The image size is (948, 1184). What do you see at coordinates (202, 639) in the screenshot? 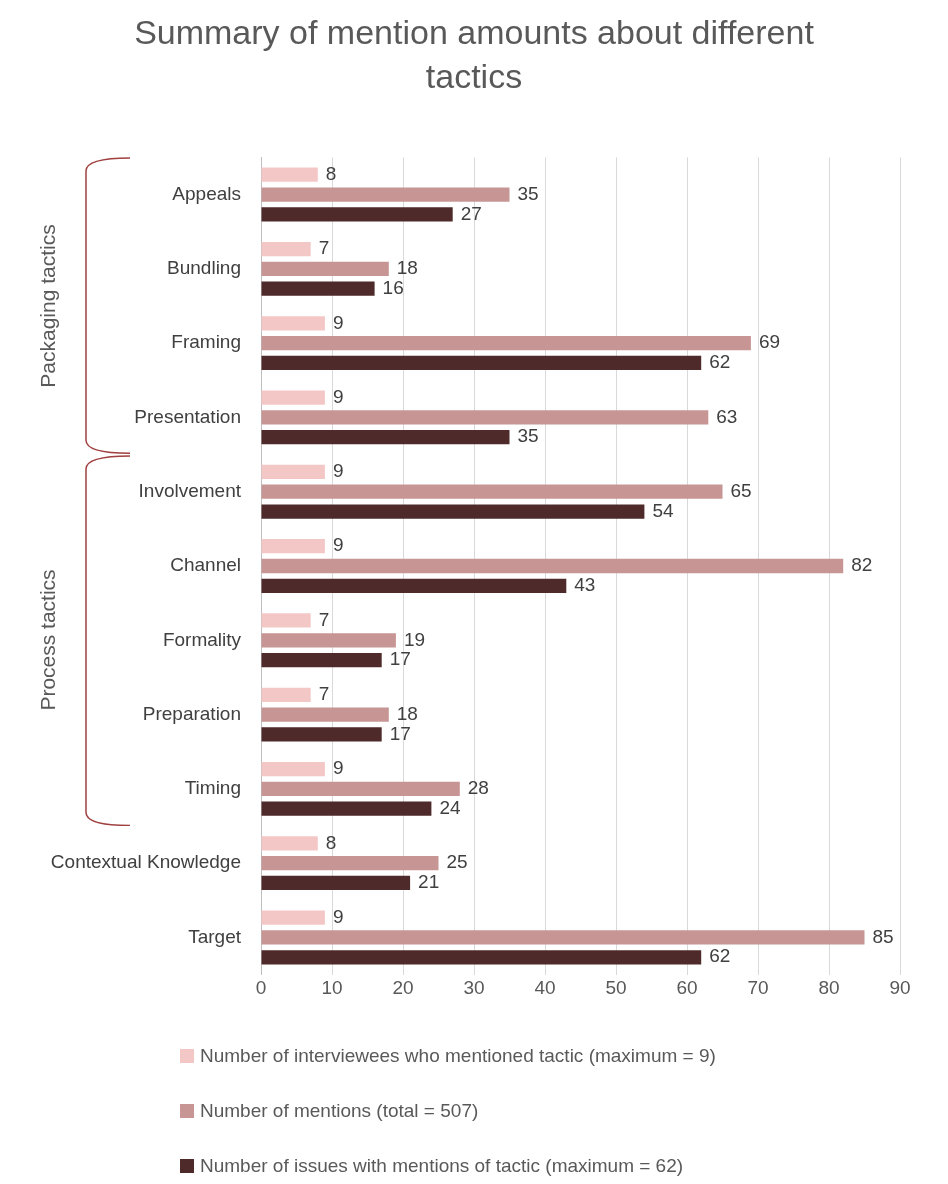
I see `y-tick-label: Formality` at bounding box center [202, 639].